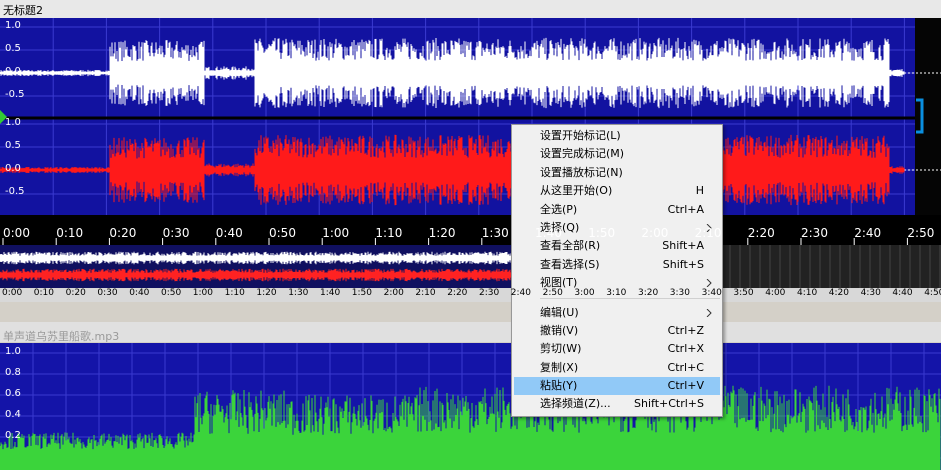  I want to click on menu-label: 全选(P), so click(559, 209).